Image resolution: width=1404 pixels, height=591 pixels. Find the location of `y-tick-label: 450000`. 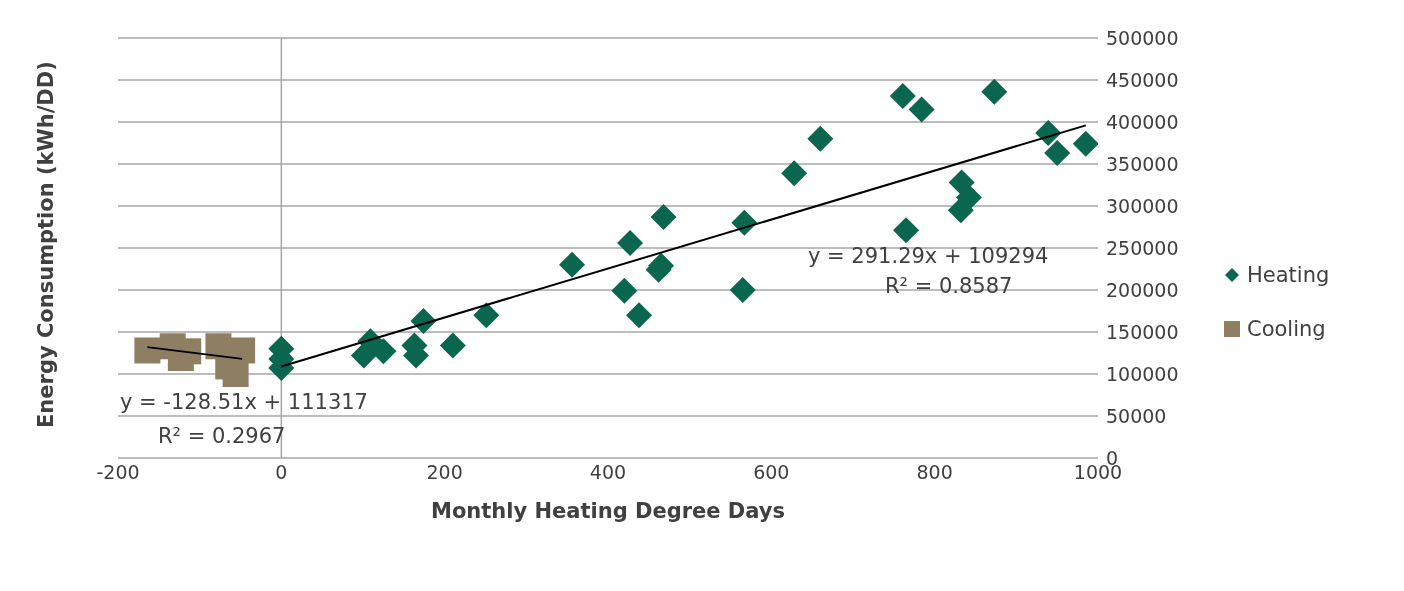

y-tick-label: 450000 is located at coordinates (1142, 79).